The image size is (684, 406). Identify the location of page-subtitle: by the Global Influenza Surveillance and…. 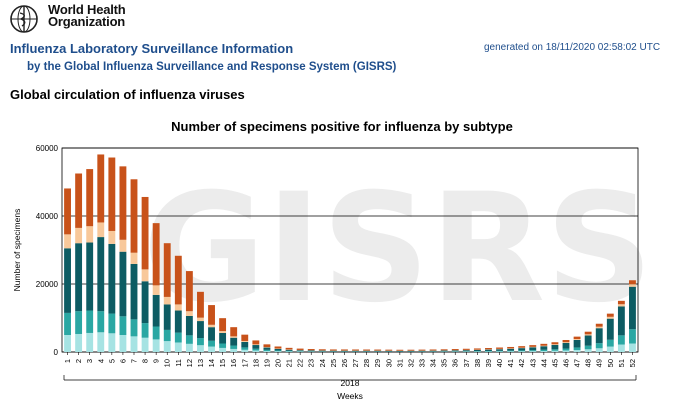
(212, 67).